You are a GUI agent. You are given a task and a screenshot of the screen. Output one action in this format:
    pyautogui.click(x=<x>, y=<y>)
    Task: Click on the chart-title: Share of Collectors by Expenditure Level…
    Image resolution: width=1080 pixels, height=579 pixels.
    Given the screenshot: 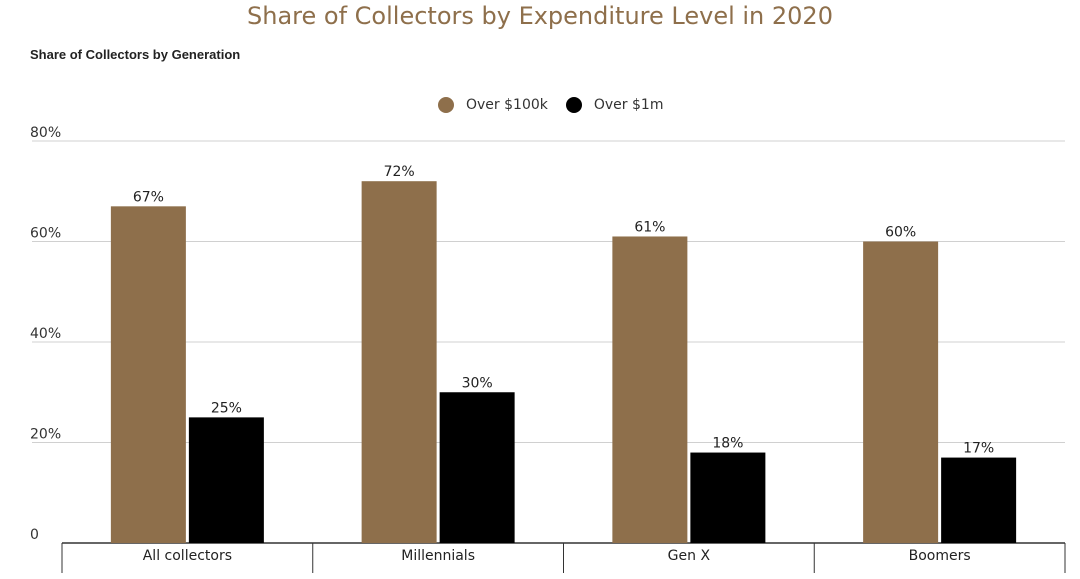 What is the action you would take?
    pyautogui.click(x=540, y=16)
    